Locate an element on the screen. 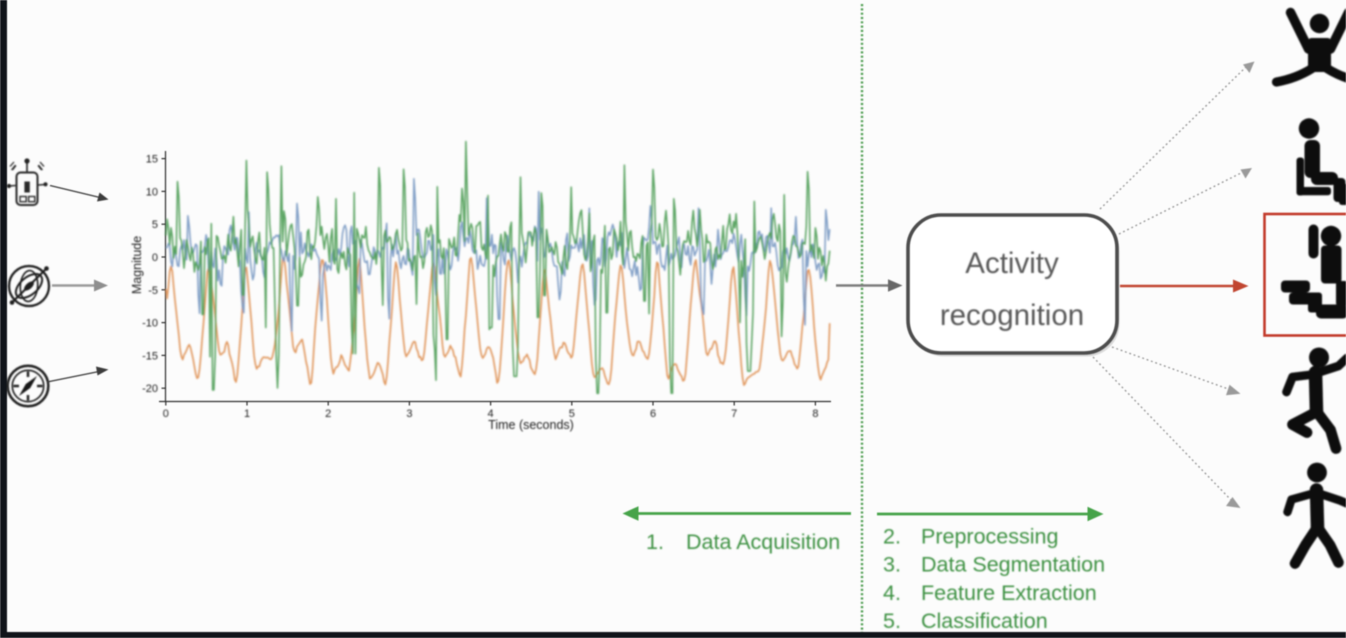  svg-text: -10 is located at coordinates (150, 324).